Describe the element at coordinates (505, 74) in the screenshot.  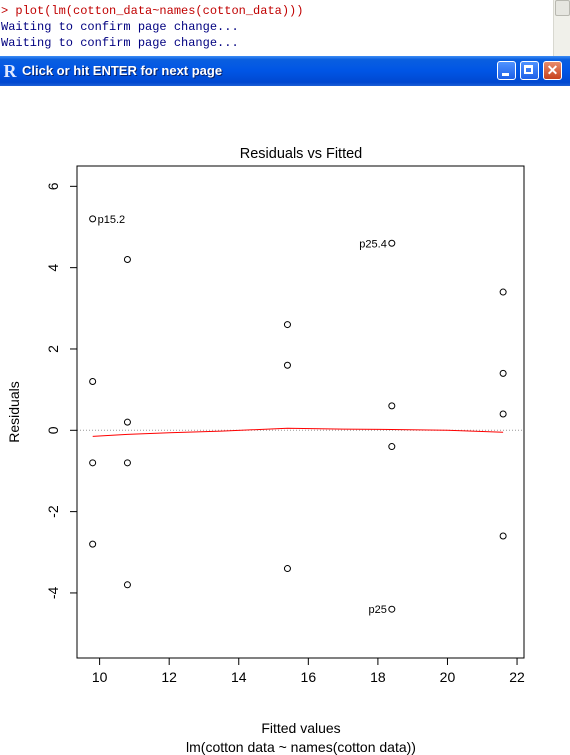
I see `minimize-icon` at that location.